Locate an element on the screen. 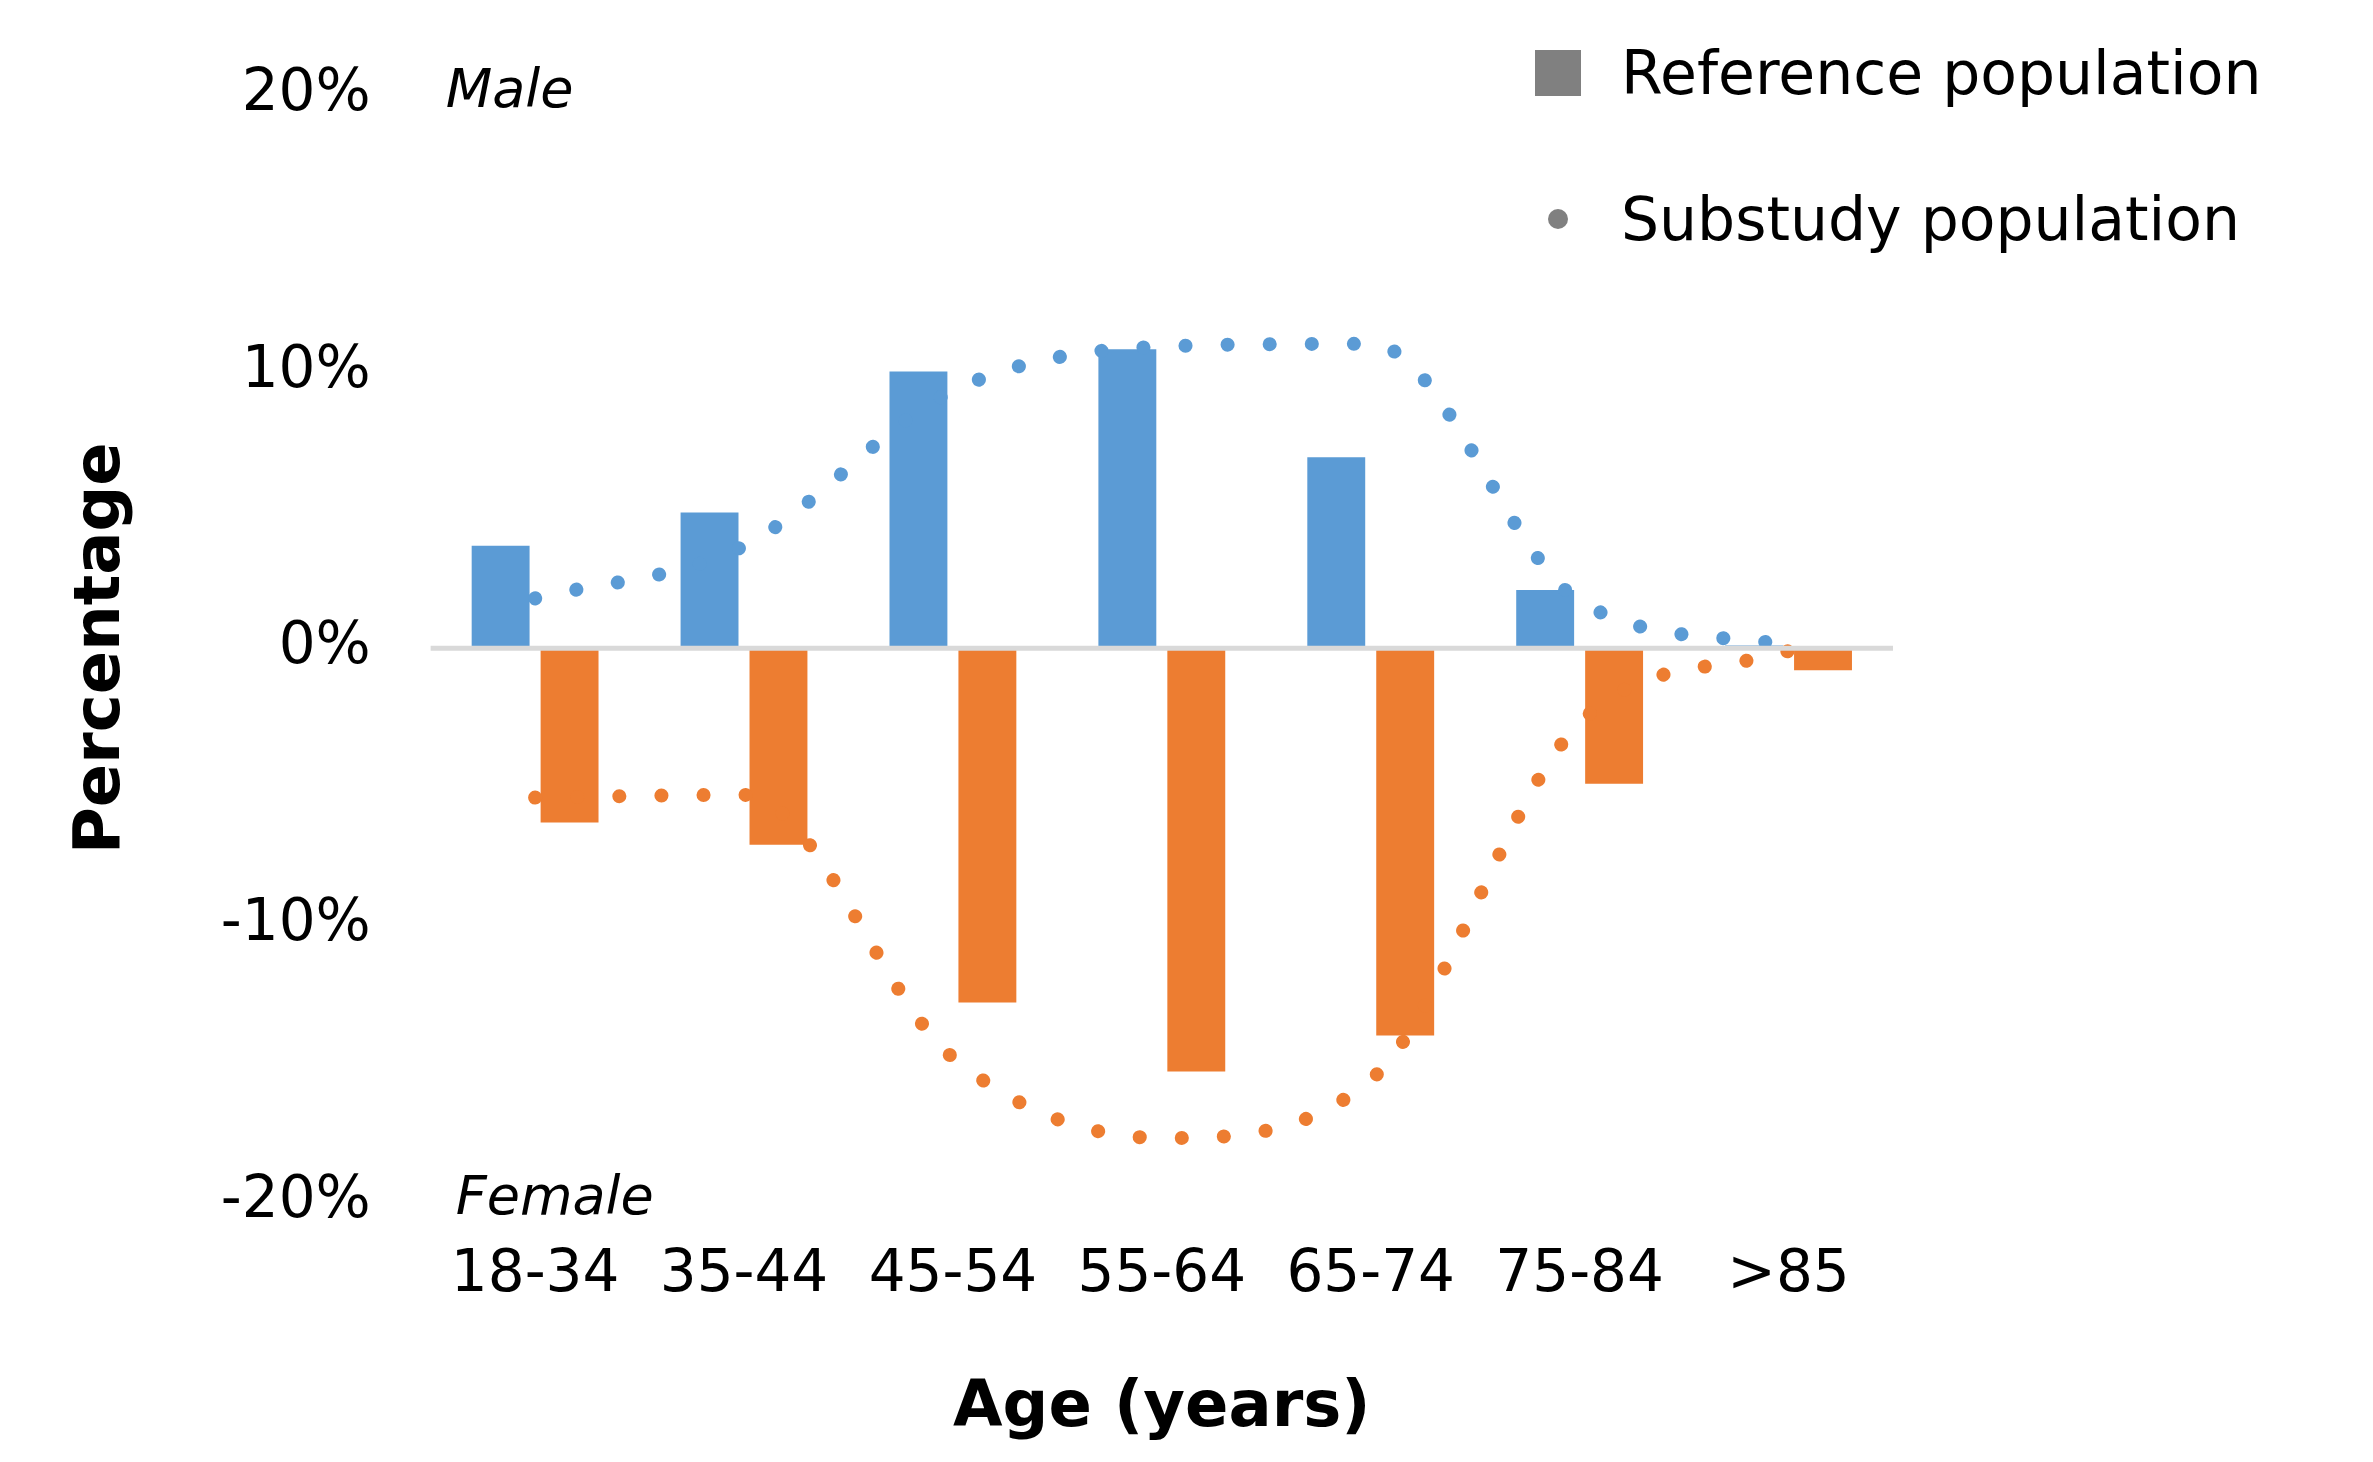 Image resolution: width=2373 pixels, height=1462 pixels. x-tick-label: 45-54 is located at coordinates (953, 1271).